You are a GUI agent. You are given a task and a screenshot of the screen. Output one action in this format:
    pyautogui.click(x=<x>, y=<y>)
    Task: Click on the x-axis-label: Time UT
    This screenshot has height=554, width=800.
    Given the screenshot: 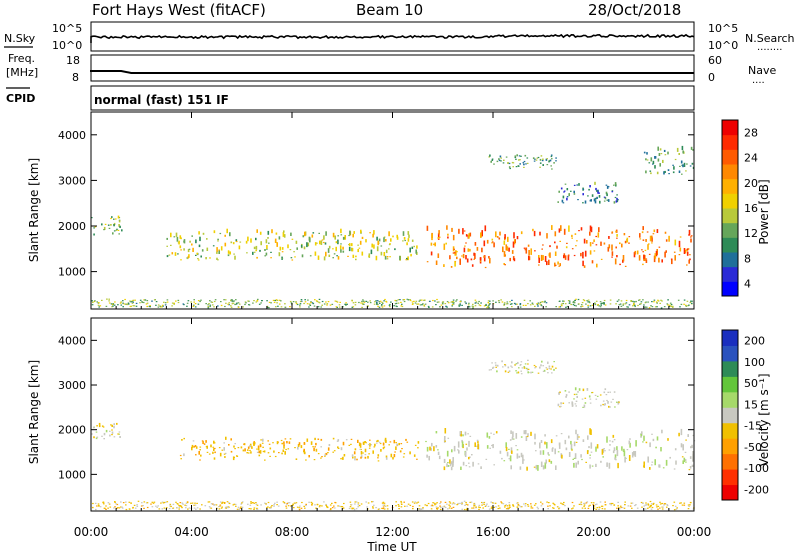 What is the action you would take?
    pyautogui.click(x=391, y=547)
    